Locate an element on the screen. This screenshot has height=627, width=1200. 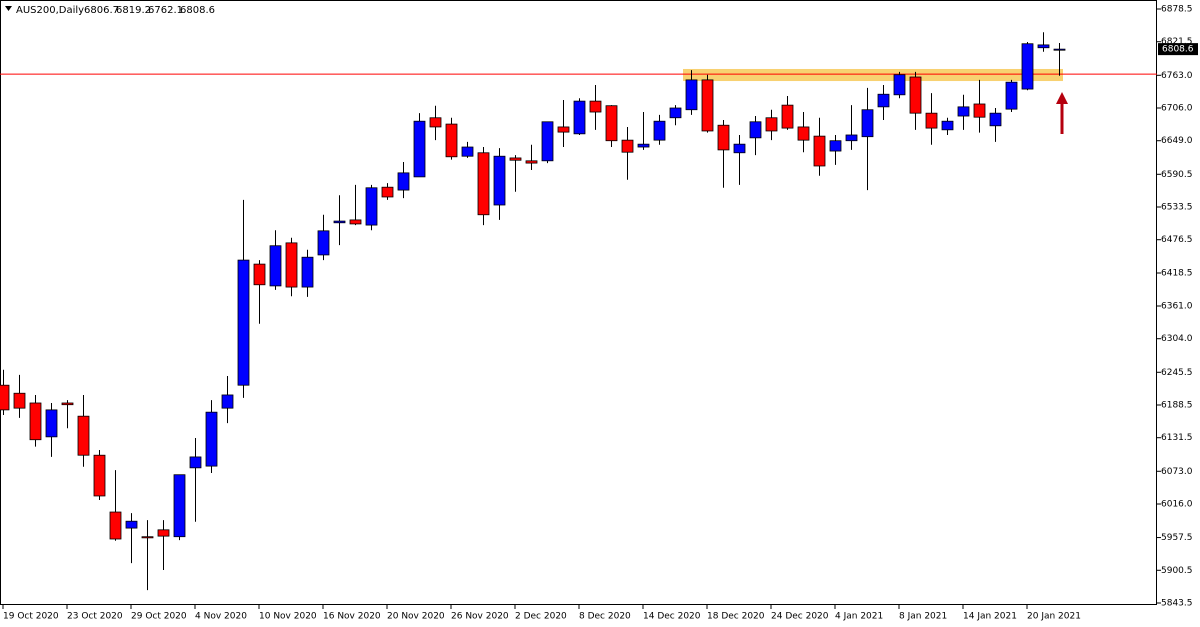
arrow is located at coordinates (1062, 113).